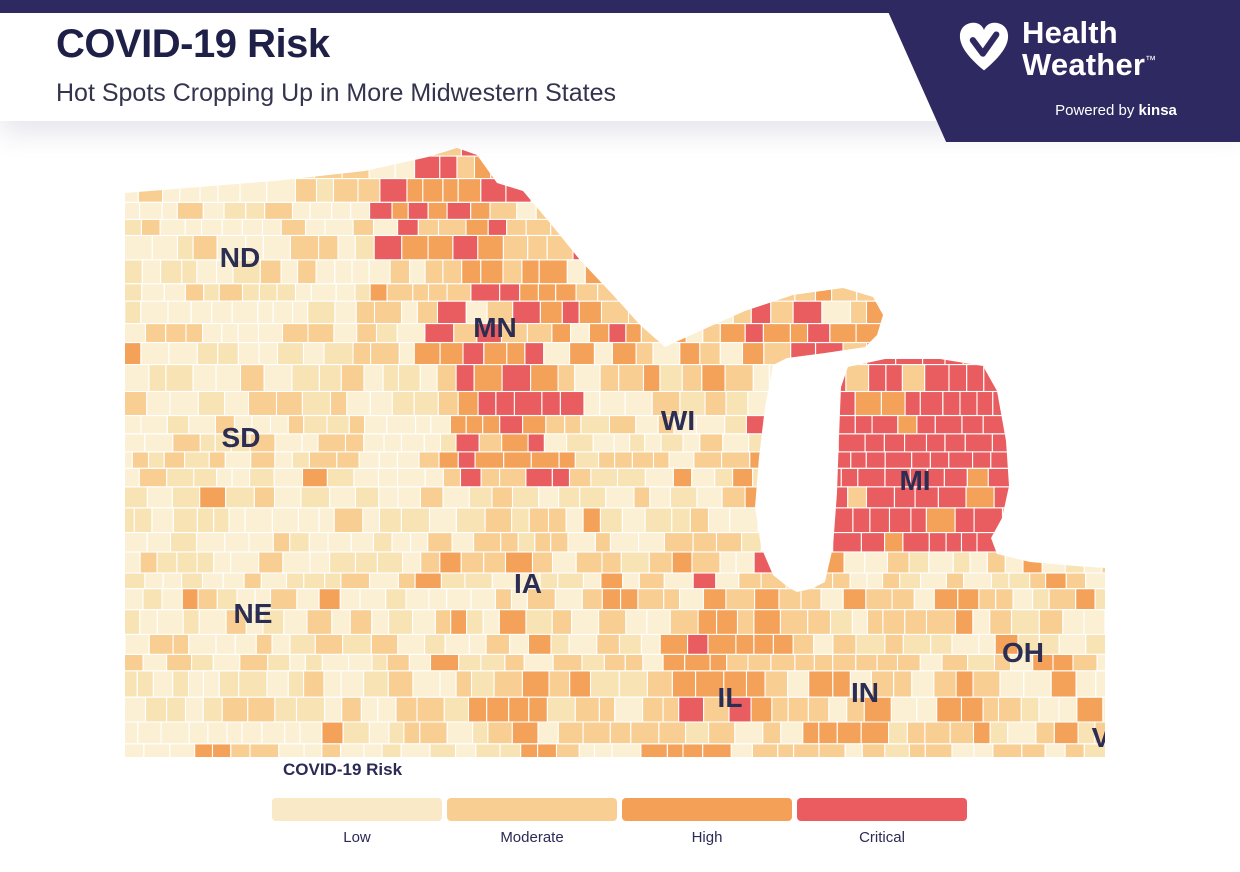 The width and height of the screenshot is (1240, 872). Describe the element at coordinates (1097, 110) in the screenshot. I see `brand-tagline-prefix: Powered by` at that location.